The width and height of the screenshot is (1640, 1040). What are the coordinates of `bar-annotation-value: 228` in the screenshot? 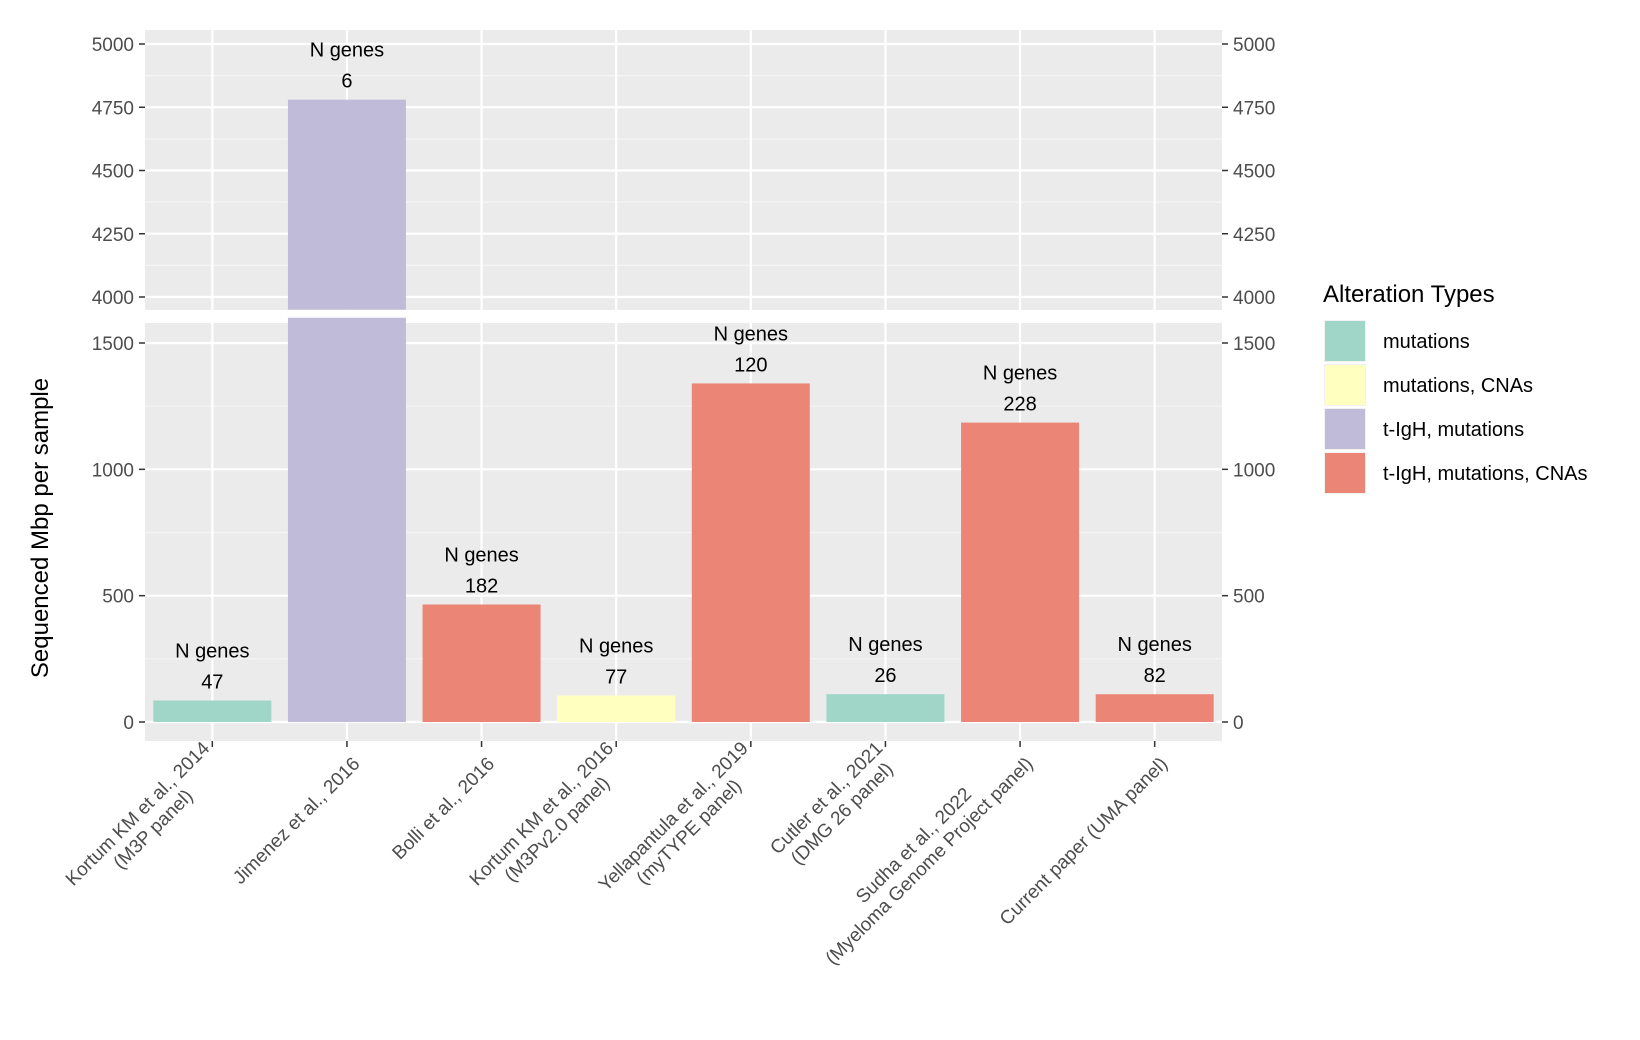 It's located at (1019, 405).